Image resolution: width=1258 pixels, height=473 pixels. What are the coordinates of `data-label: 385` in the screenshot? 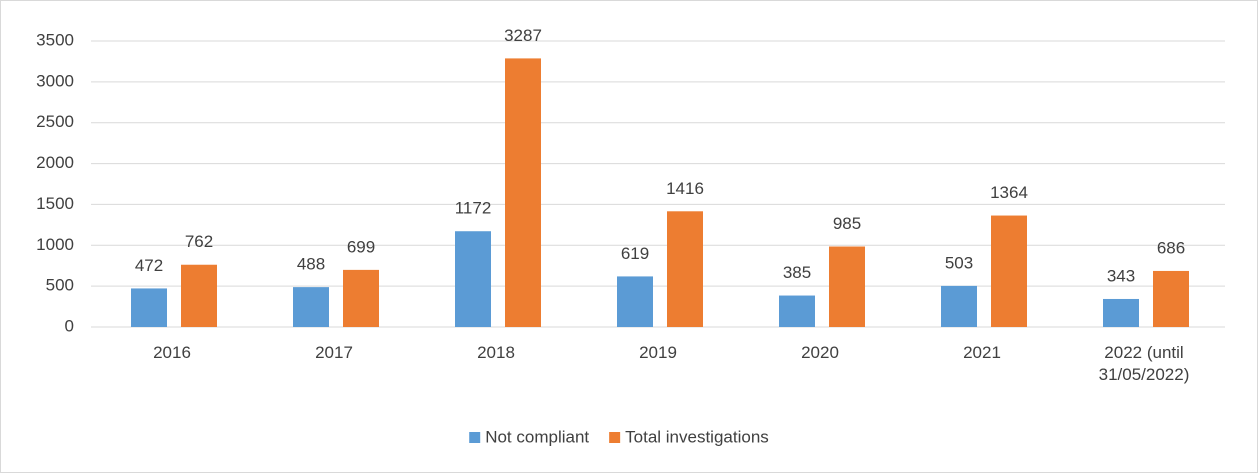 It's located at (797, 272).